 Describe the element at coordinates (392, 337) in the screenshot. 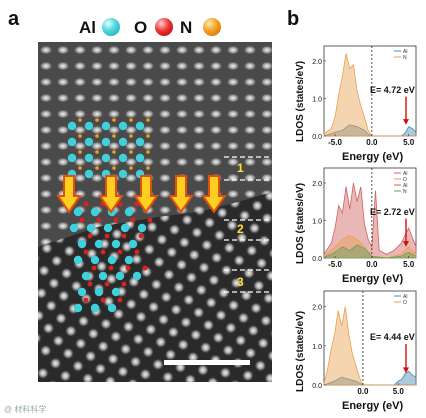

I see `energy-gap-label: E= 4.44 eV` at that location.